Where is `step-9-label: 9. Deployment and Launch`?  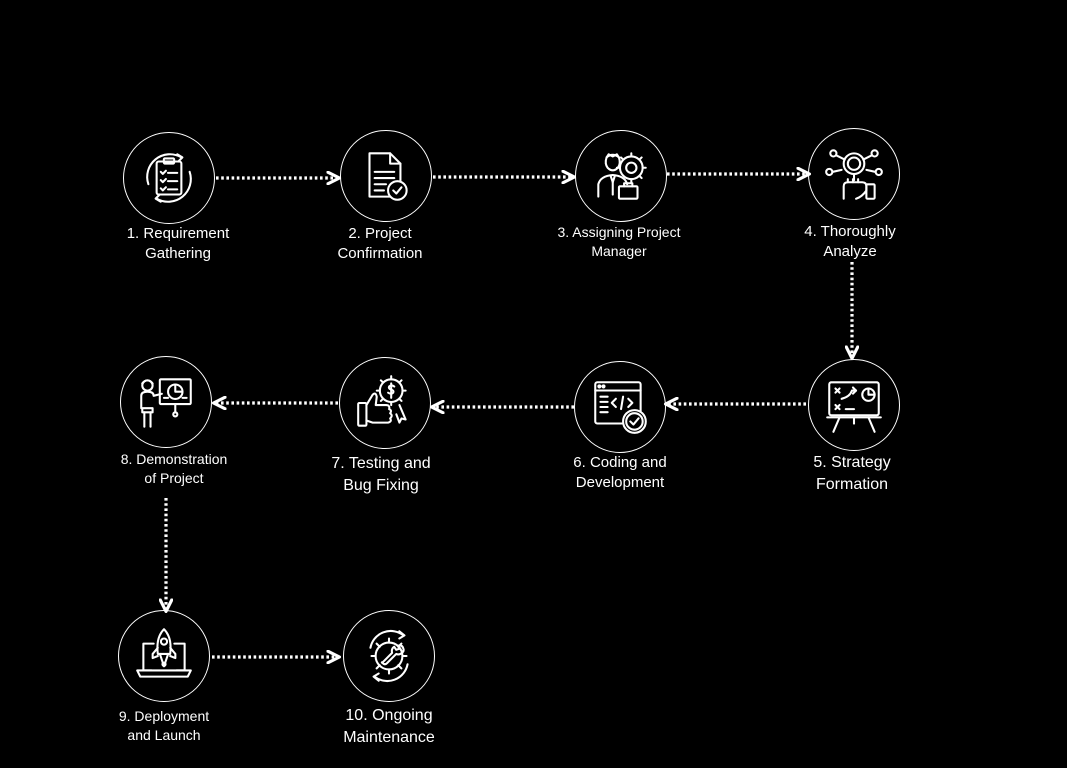
step-9-label: 9. Deployment and Launch is located at coordinates (164, 725).